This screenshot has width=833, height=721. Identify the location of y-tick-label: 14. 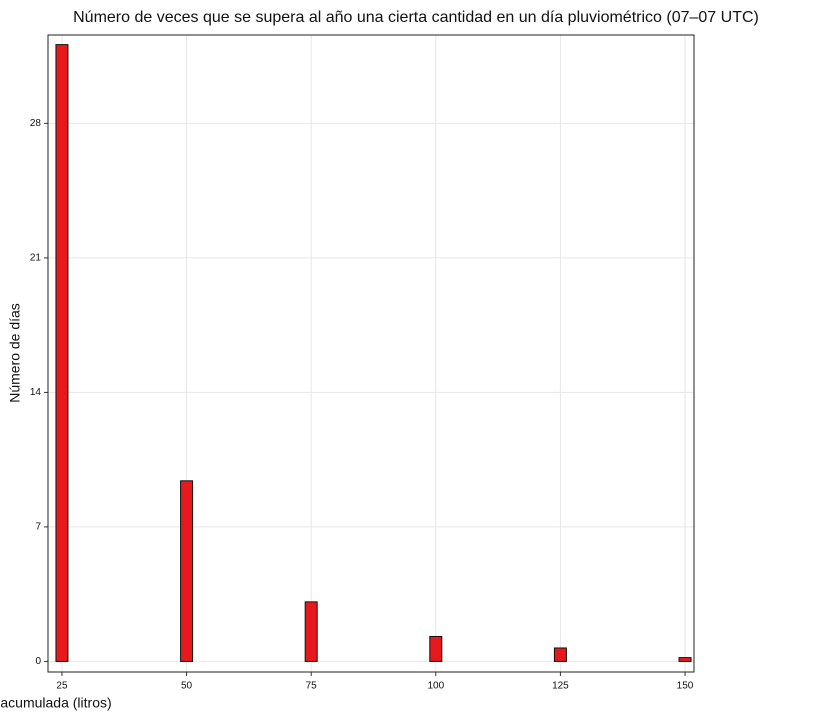
(36, 392).